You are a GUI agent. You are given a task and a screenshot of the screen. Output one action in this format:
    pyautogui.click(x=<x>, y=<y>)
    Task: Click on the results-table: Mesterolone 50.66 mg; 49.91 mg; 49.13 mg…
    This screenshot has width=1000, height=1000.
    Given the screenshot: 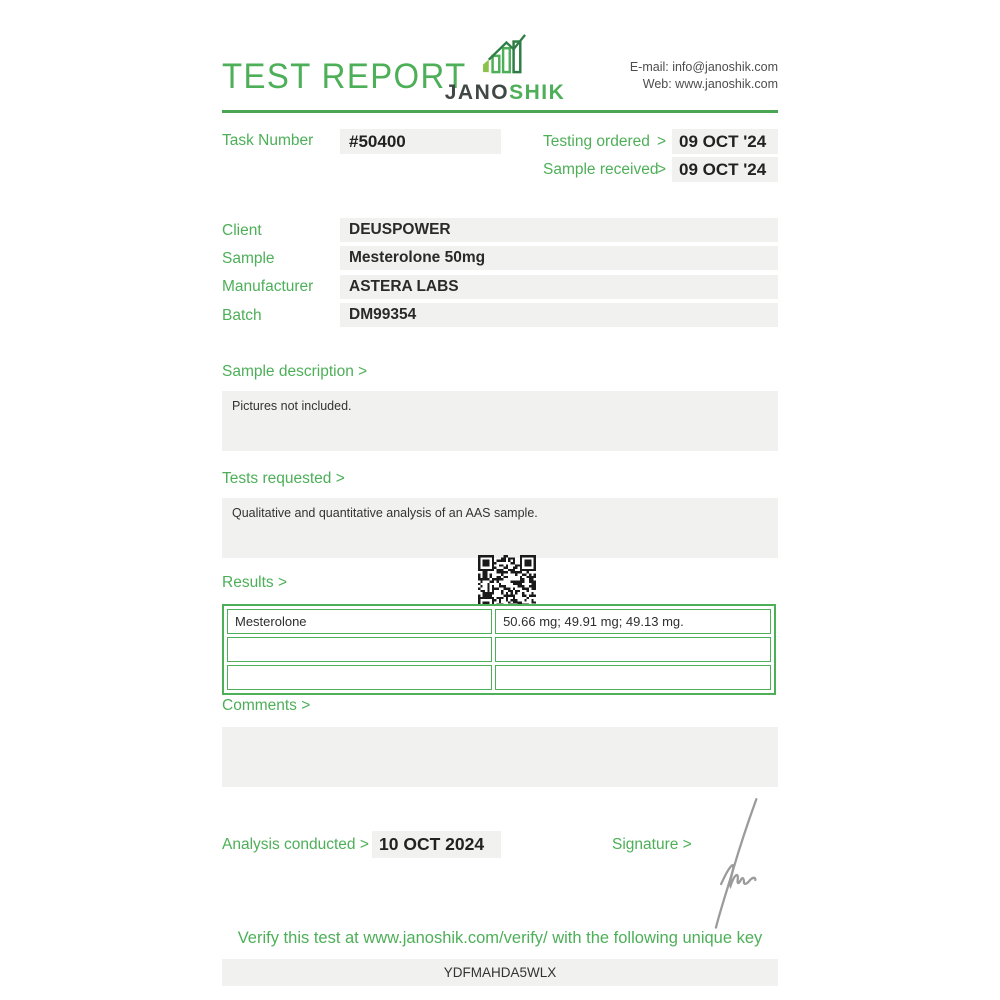 What is the action you would take?
    pyautogui.click(x=499, y=649)
    